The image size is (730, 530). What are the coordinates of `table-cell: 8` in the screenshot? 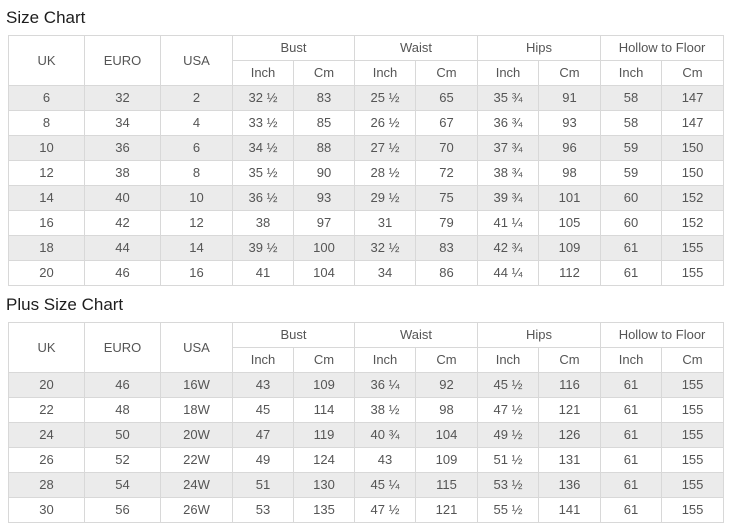 It's located at (196, 173).